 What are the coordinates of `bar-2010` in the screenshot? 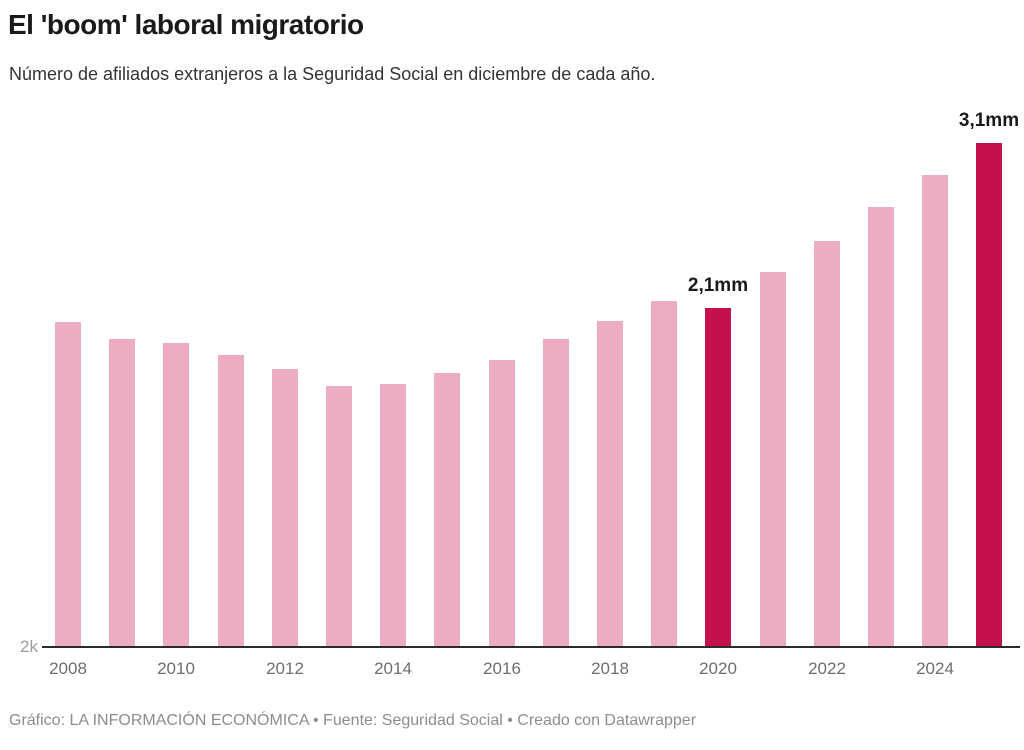 It's located at (176, 495).